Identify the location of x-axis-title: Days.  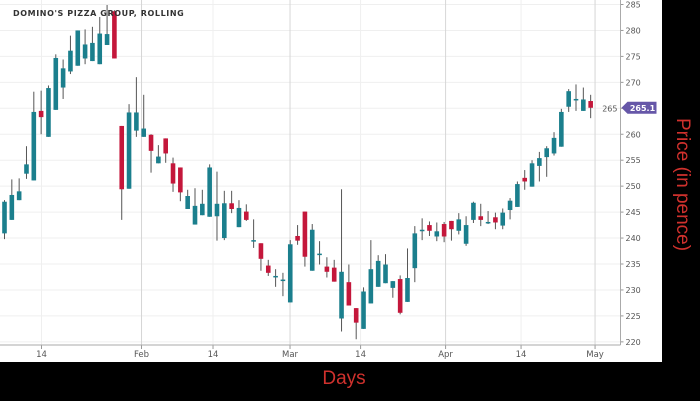
(344, 378).